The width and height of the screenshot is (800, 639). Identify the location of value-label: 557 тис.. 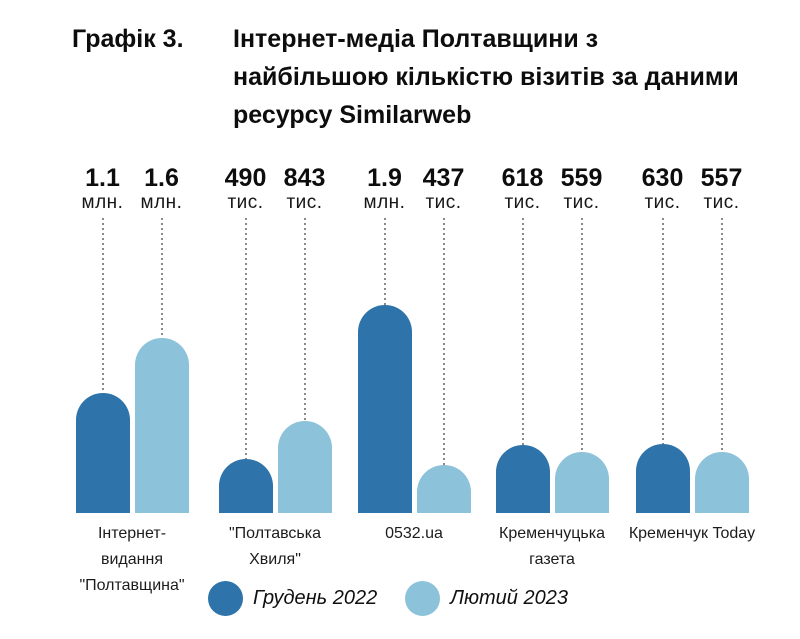
(722, 189).